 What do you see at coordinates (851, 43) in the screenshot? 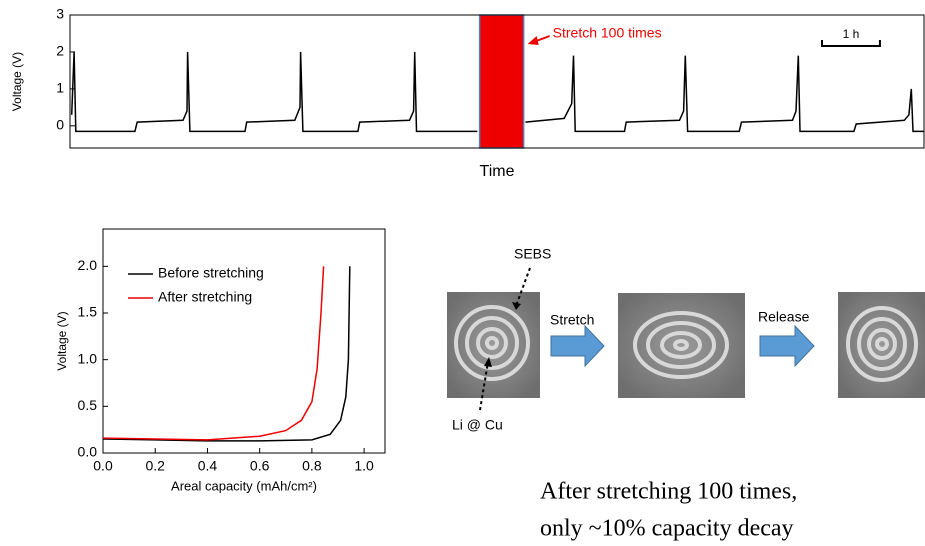
I see `scale-bar` at bounding box center [851, 43].